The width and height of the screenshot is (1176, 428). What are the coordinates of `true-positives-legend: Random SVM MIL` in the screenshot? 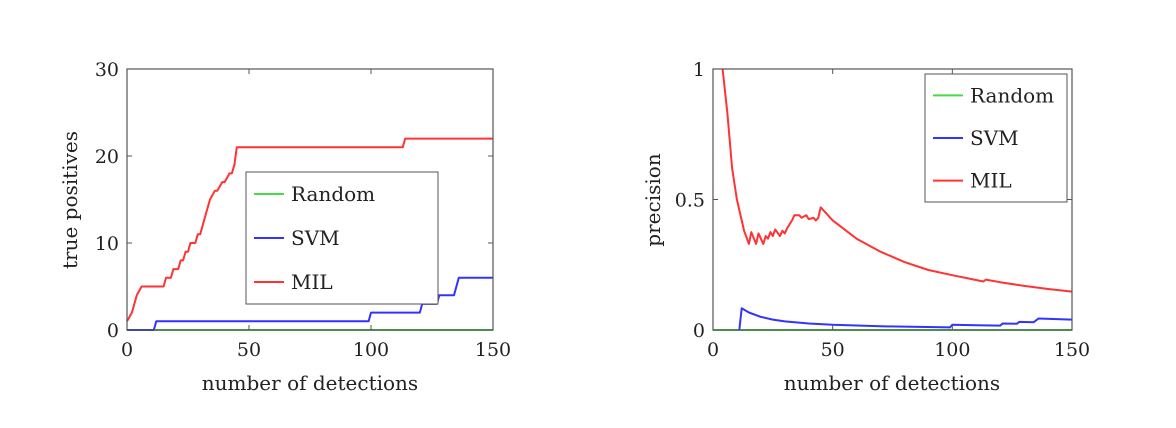 It's located at (342, 238).